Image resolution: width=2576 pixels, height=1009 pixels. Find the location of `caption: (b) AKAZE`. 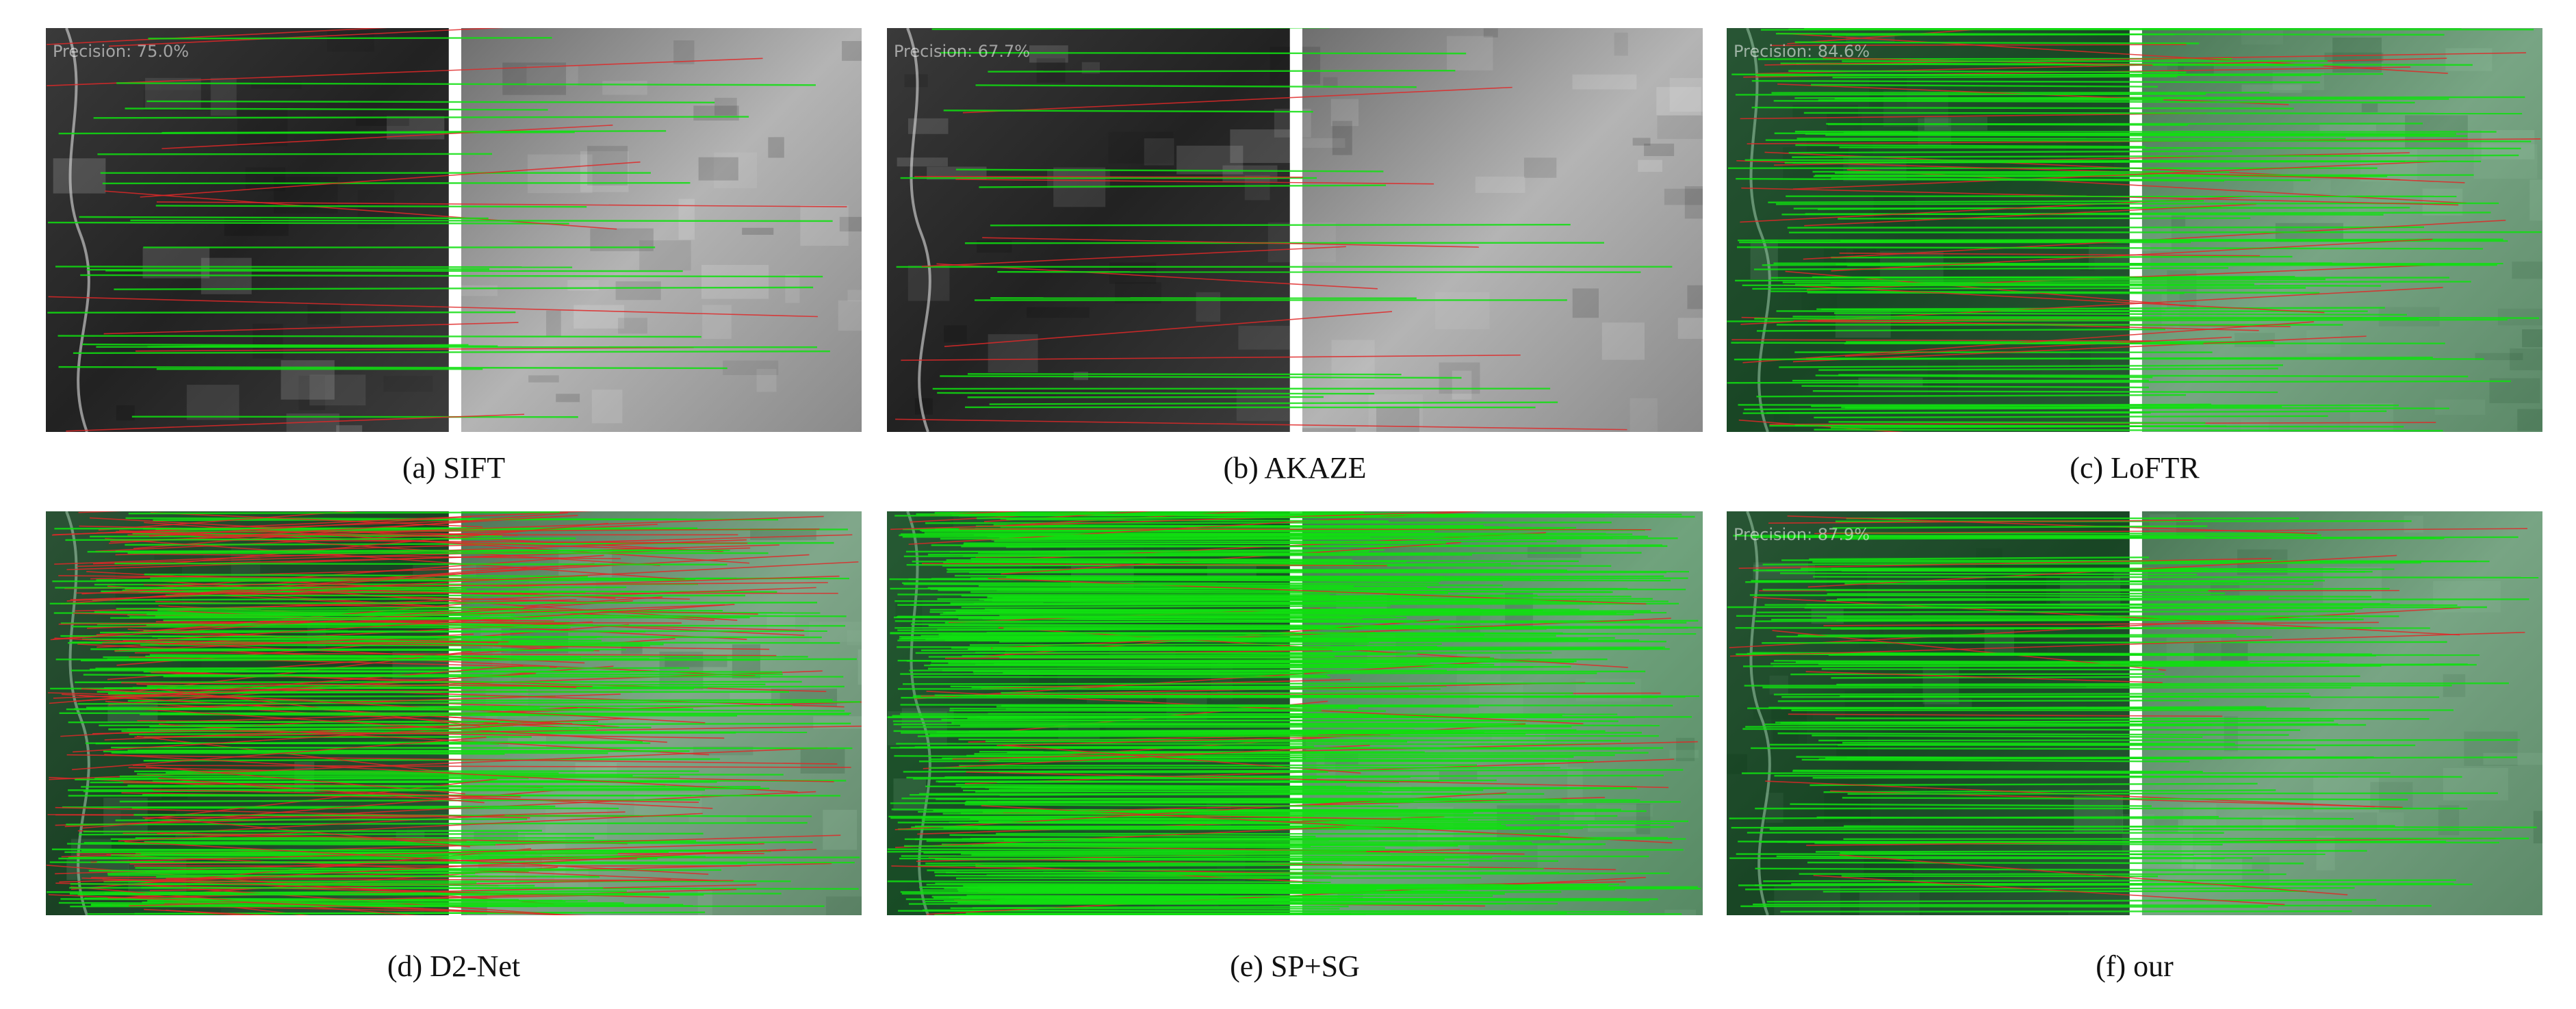

caption: (b) AKAZE is located at coordinates (1295, 468).